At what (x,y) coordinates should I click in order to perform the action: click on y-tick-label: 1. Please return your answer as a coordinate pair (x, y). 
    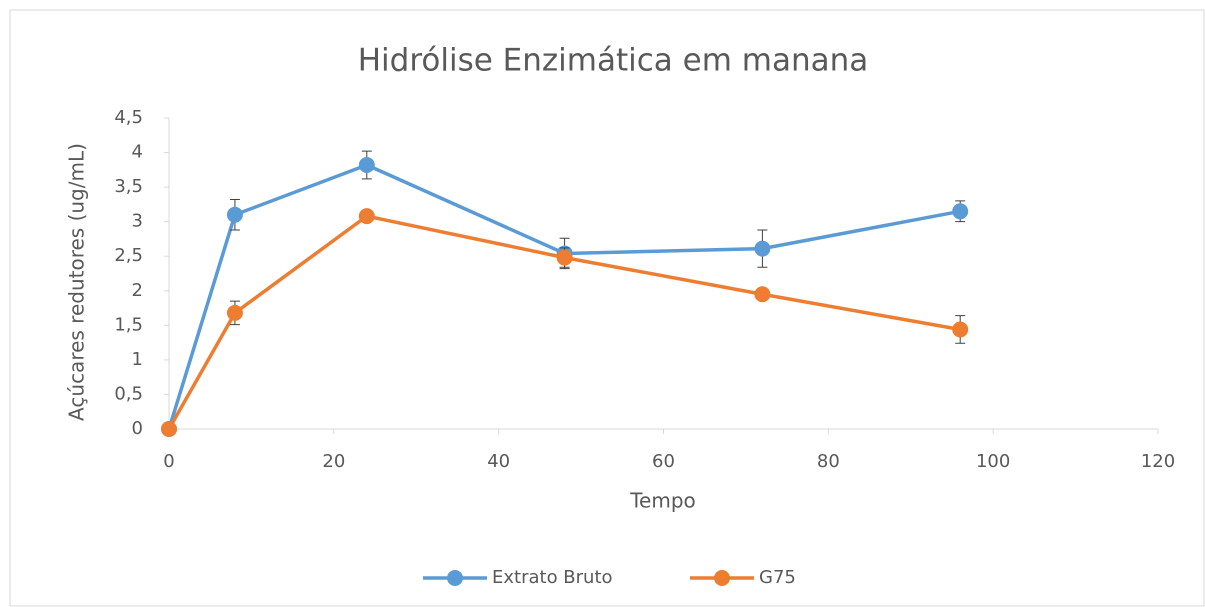
    Looking at the image, I should click on (137, 359).